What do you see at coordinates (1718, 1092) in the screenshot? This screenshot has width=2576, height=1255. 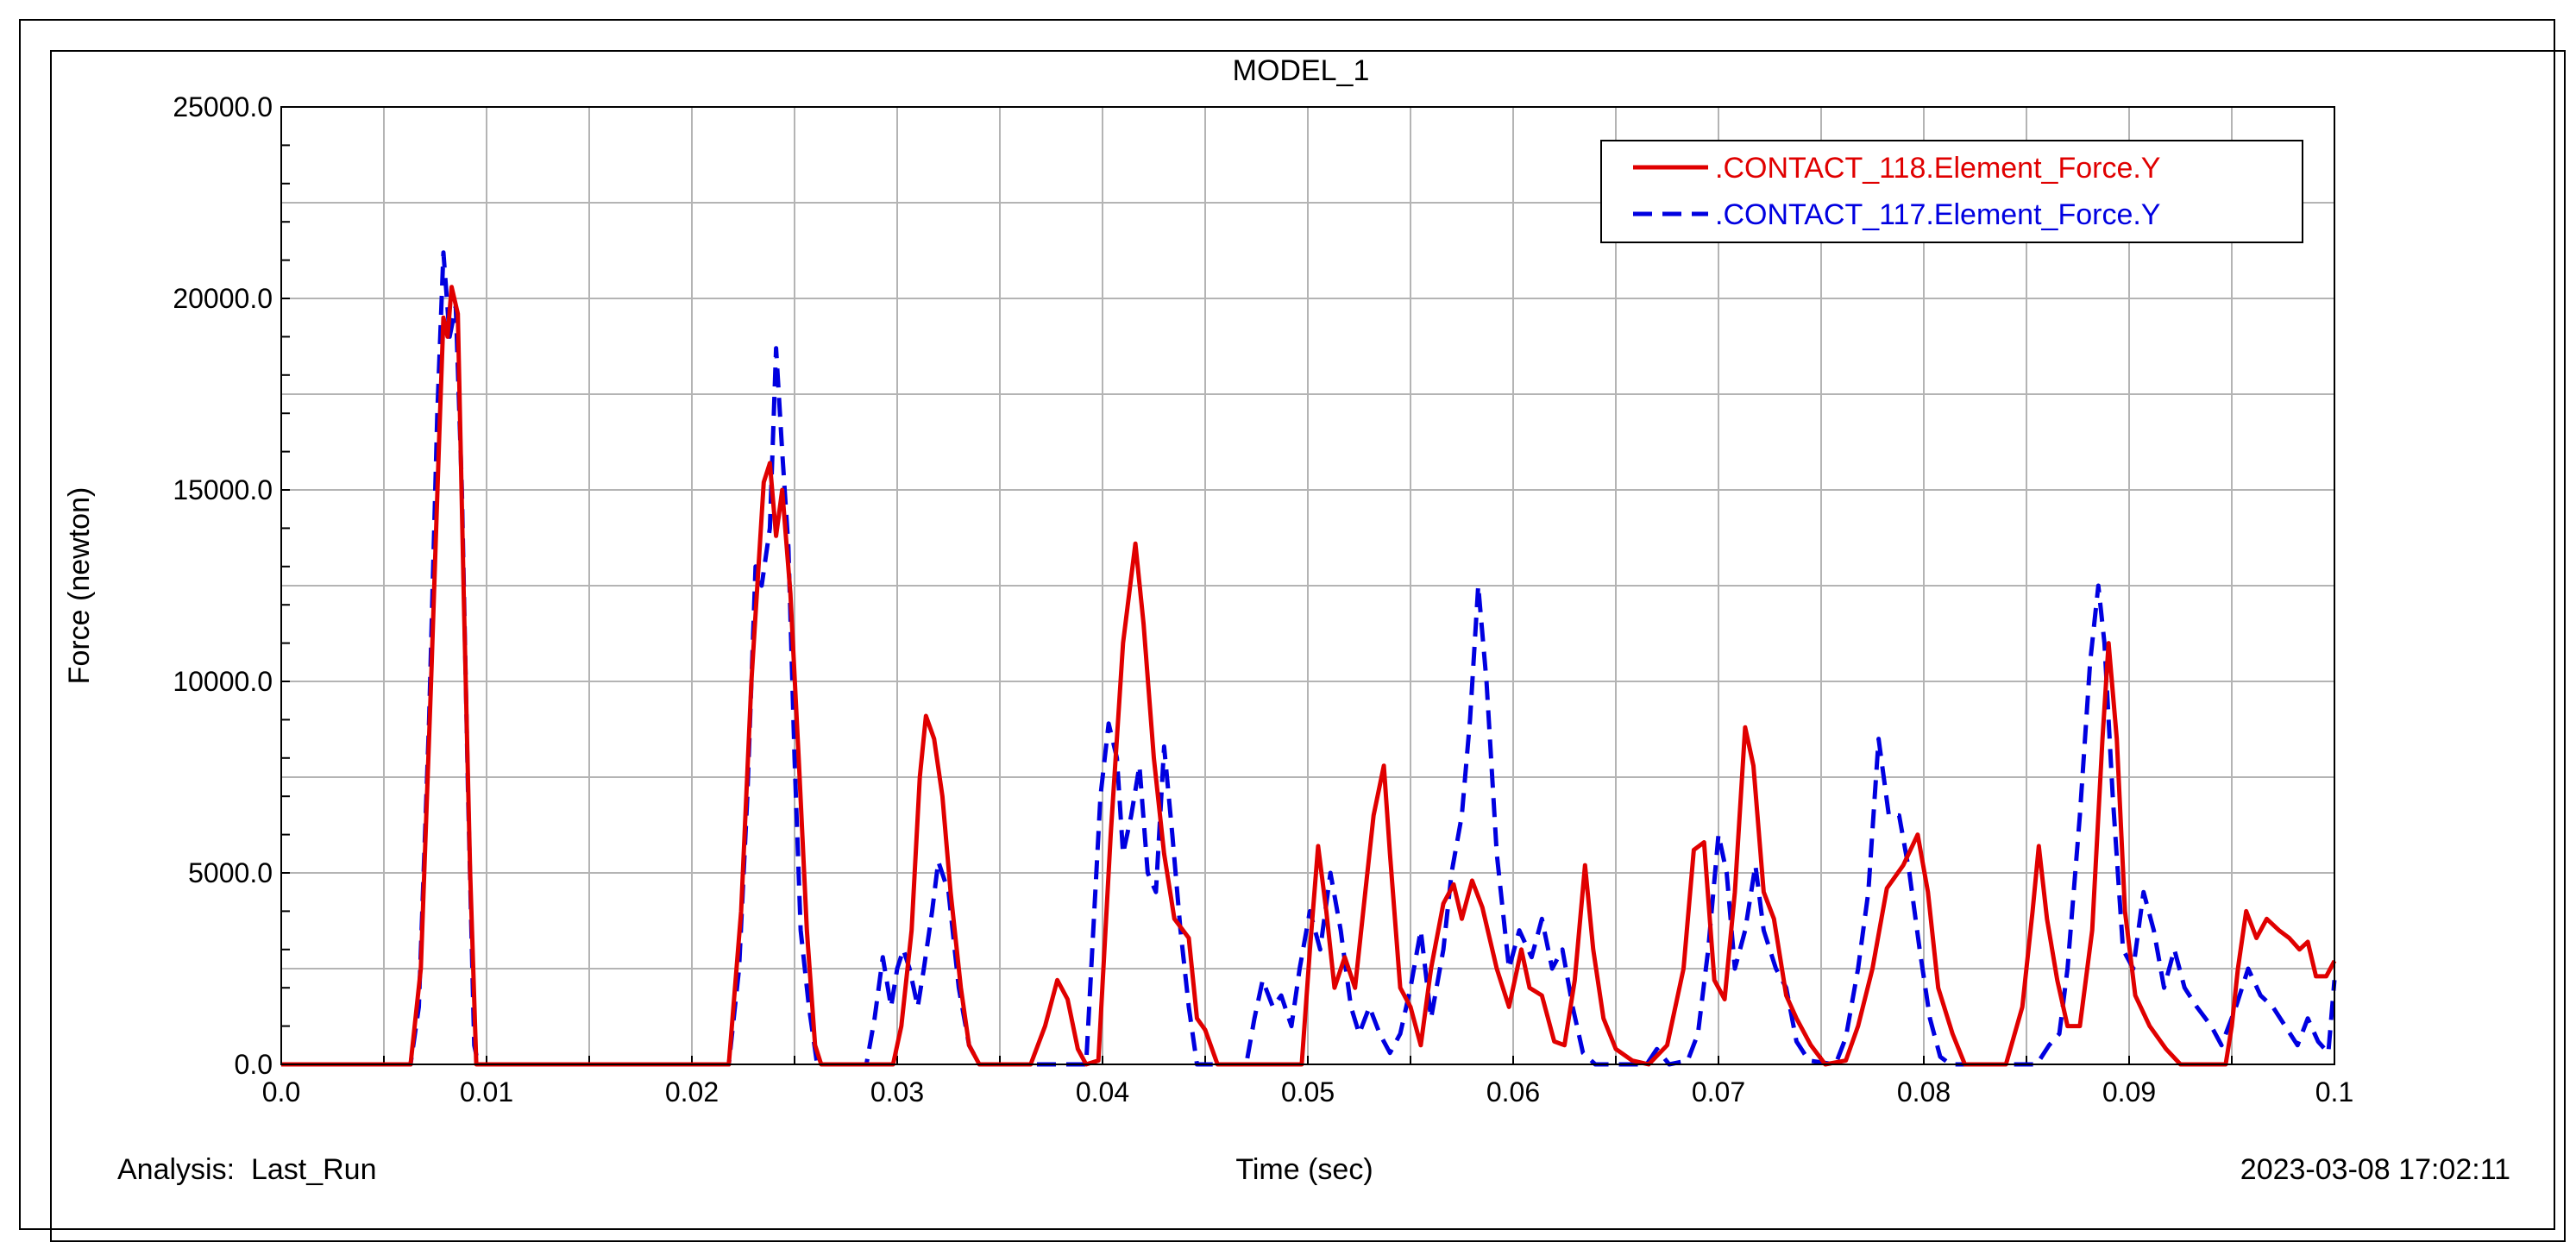 I see `x-tick-label: 0.07` at bounding box center [1718, 1092].